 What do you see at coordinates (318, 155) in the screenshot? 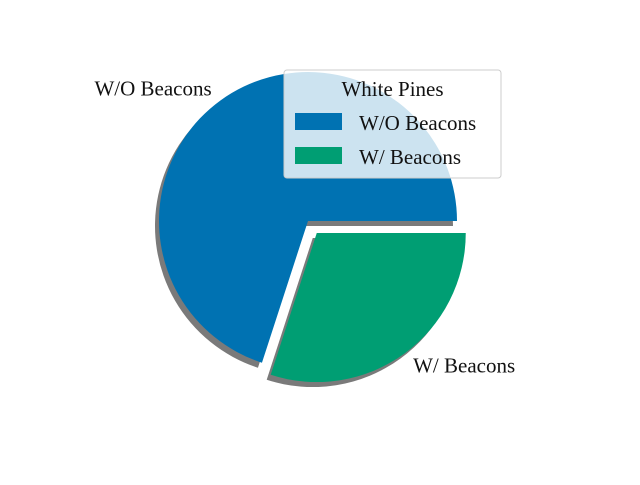
I see `legend-swatch-with-beacons` at bounding box center [318, 155].